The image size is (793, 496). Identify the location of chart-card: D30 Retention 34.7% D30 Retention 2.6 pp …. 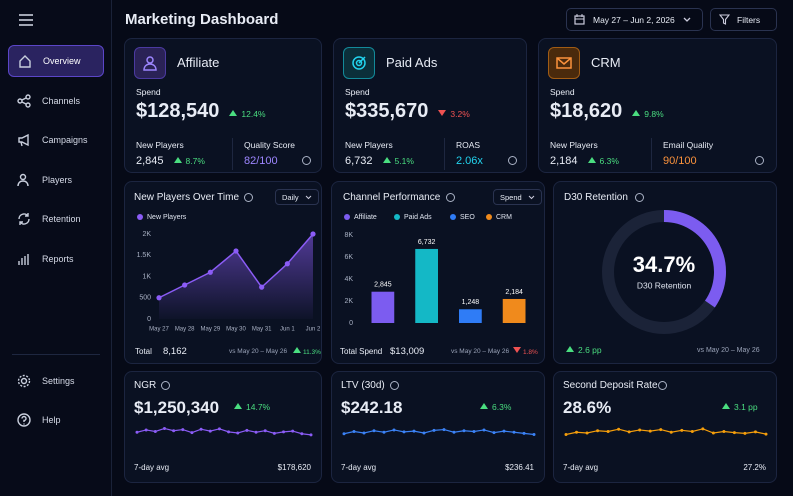
(665, 272).